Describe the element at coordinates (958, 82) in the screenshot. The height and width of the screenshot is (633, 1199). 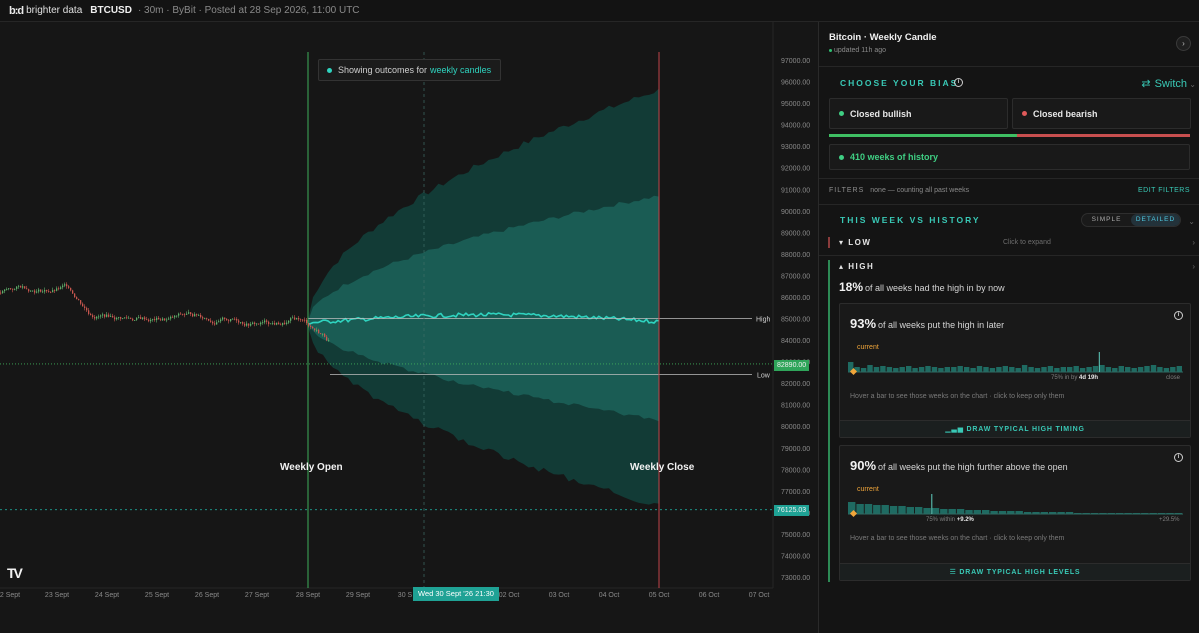
I see `bias-info-icon: i` at that location.